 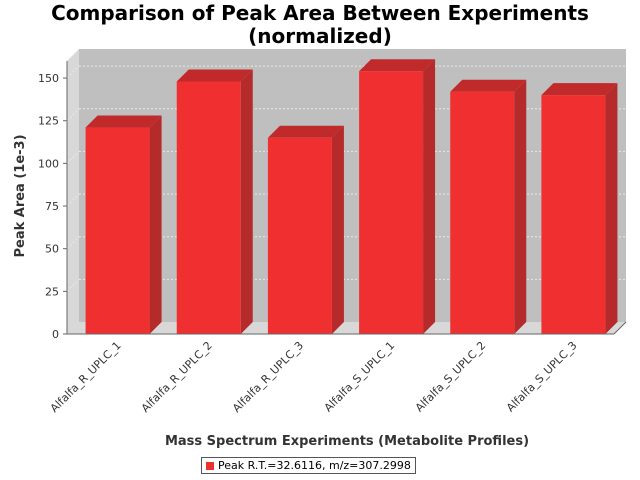 What do you see at coordinates (73, 191) in the screenshot?
I see `plot-left-wall` at bounding box center [73, 191].